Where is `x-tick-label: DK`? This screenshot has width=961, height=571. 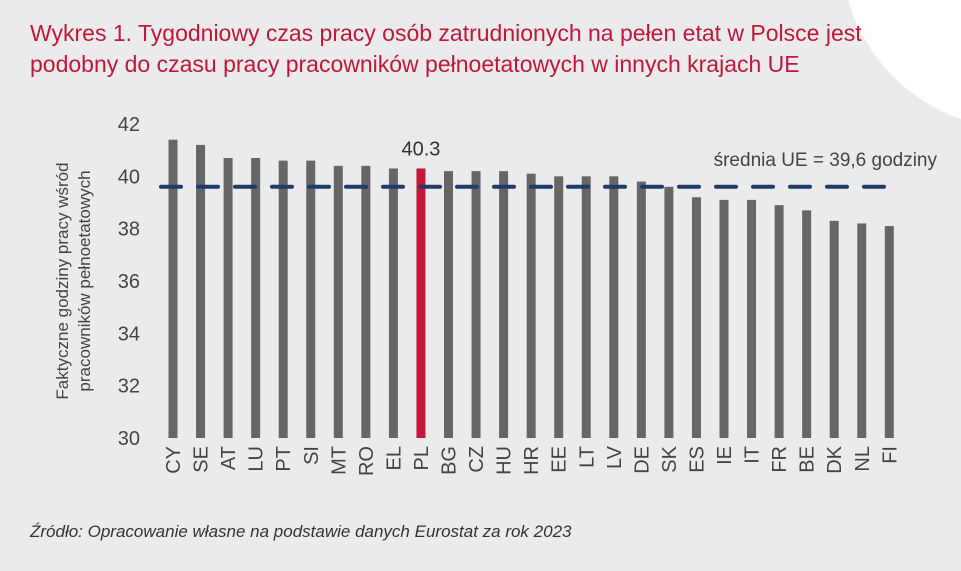 x-tick-label: DK is located at coordinates (835, 459).